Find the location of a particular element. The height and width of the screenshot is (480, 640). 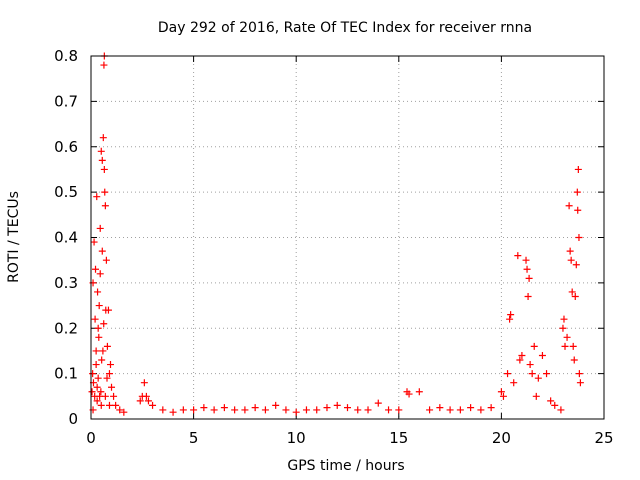

x-tick-label: 10 is located at coordinates (296, 438).